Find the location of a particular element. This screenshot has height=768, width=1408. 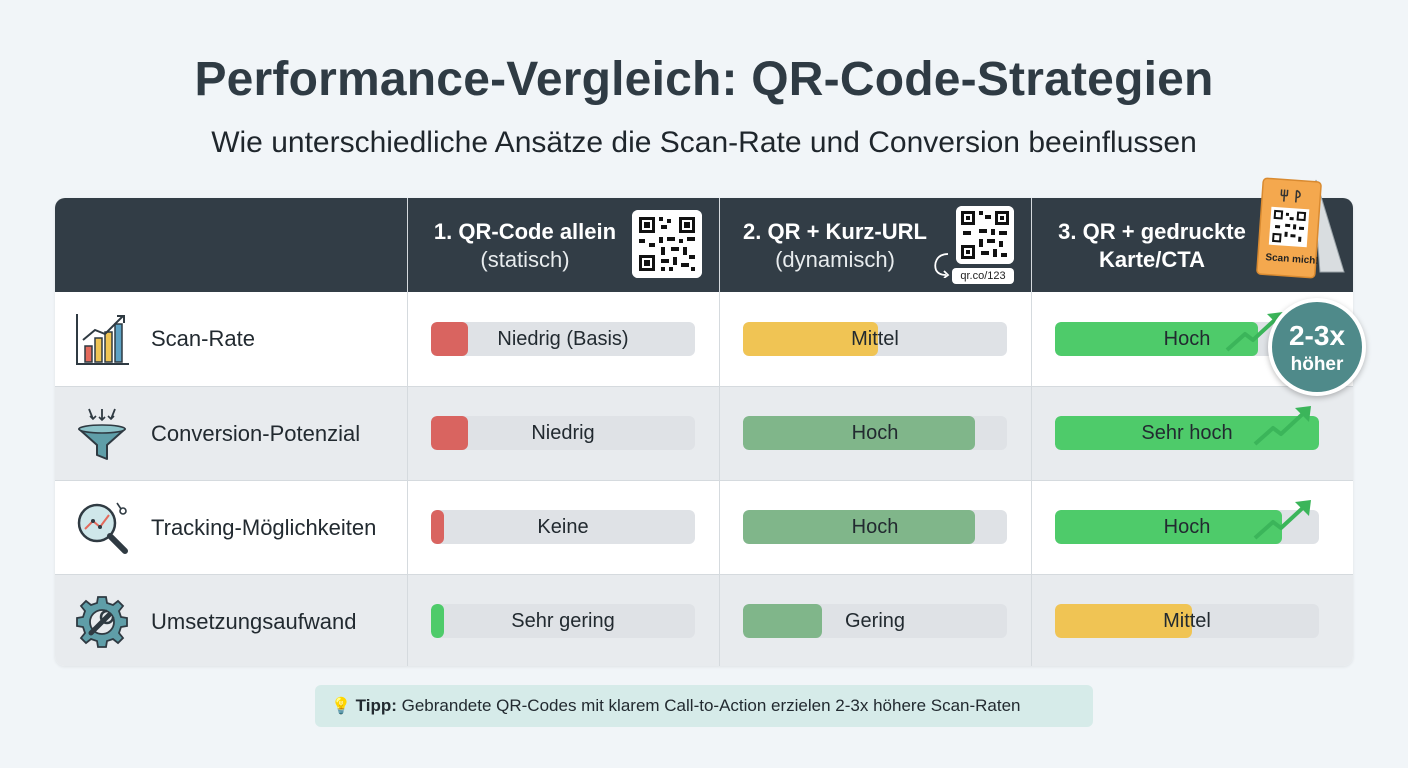

column-header-card: 3. QR + gedruckte Karte/CTA is located at coordinates (1192, 245).